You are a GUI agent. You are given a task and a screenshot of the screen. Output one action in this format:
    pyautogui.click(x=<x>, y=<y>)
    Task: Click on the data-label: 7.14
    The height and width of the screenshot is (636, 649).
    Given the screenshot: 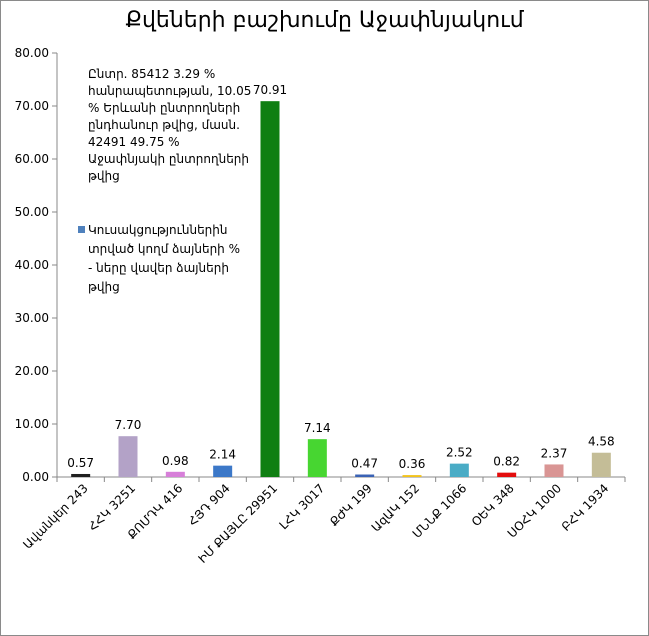 What is the action you would take?
    pyautogui.click(x=317, y=428)
    